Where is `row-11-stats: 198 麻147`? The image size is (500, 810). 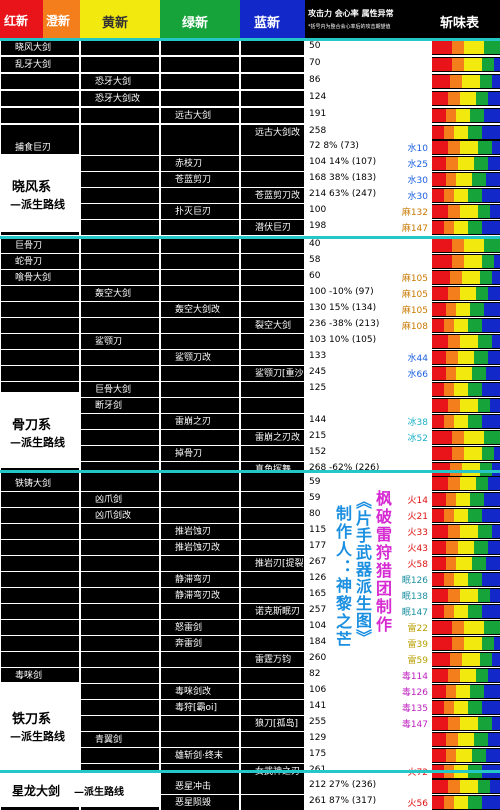
row-11-stats: 198 麻147 is located at coordinates (368, 227).